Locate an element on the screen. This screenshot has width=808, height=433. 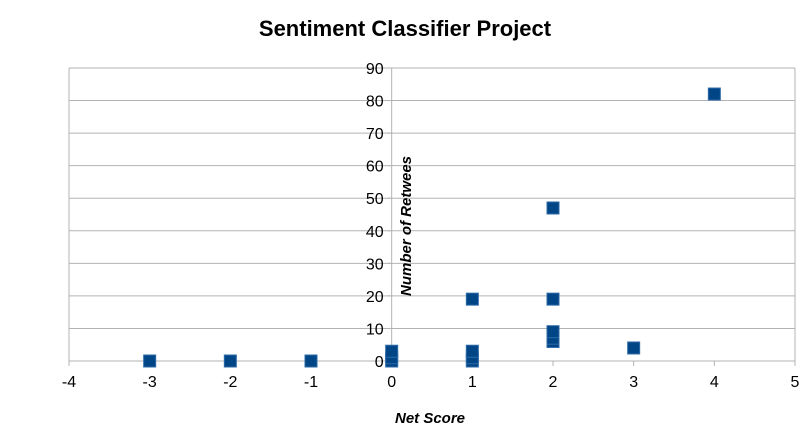
x-tick-label: -4 is located at coordinates (69, 382).